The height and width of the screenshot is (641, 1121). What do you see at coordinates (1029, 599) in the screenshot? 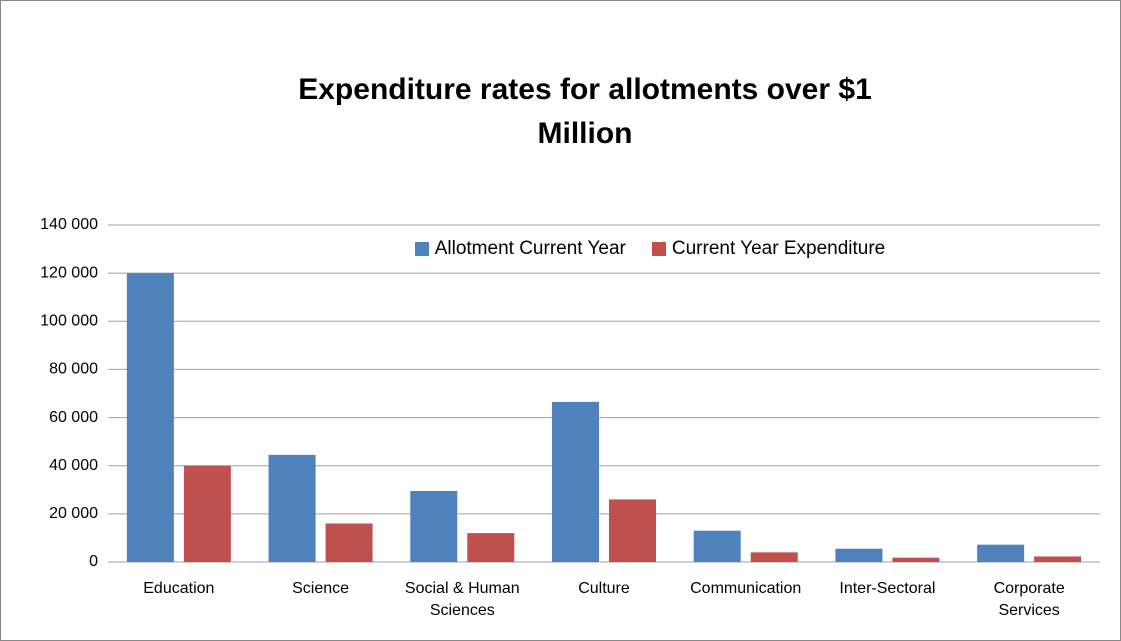
I see `x-tick-label: Corporate Services` at bounding box center [1029, 599].